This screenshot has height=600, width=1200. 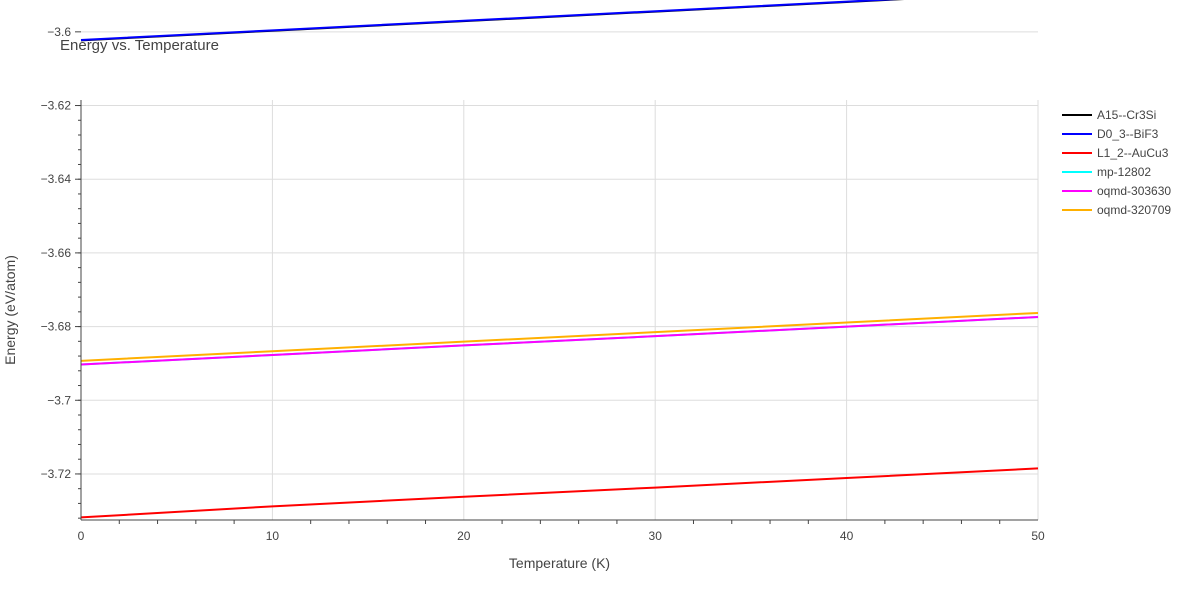 What do you see at coordinates (56, 179) in the screenshot?
I see `y-tick-label: −3.64` at bounding box center [56, 179].